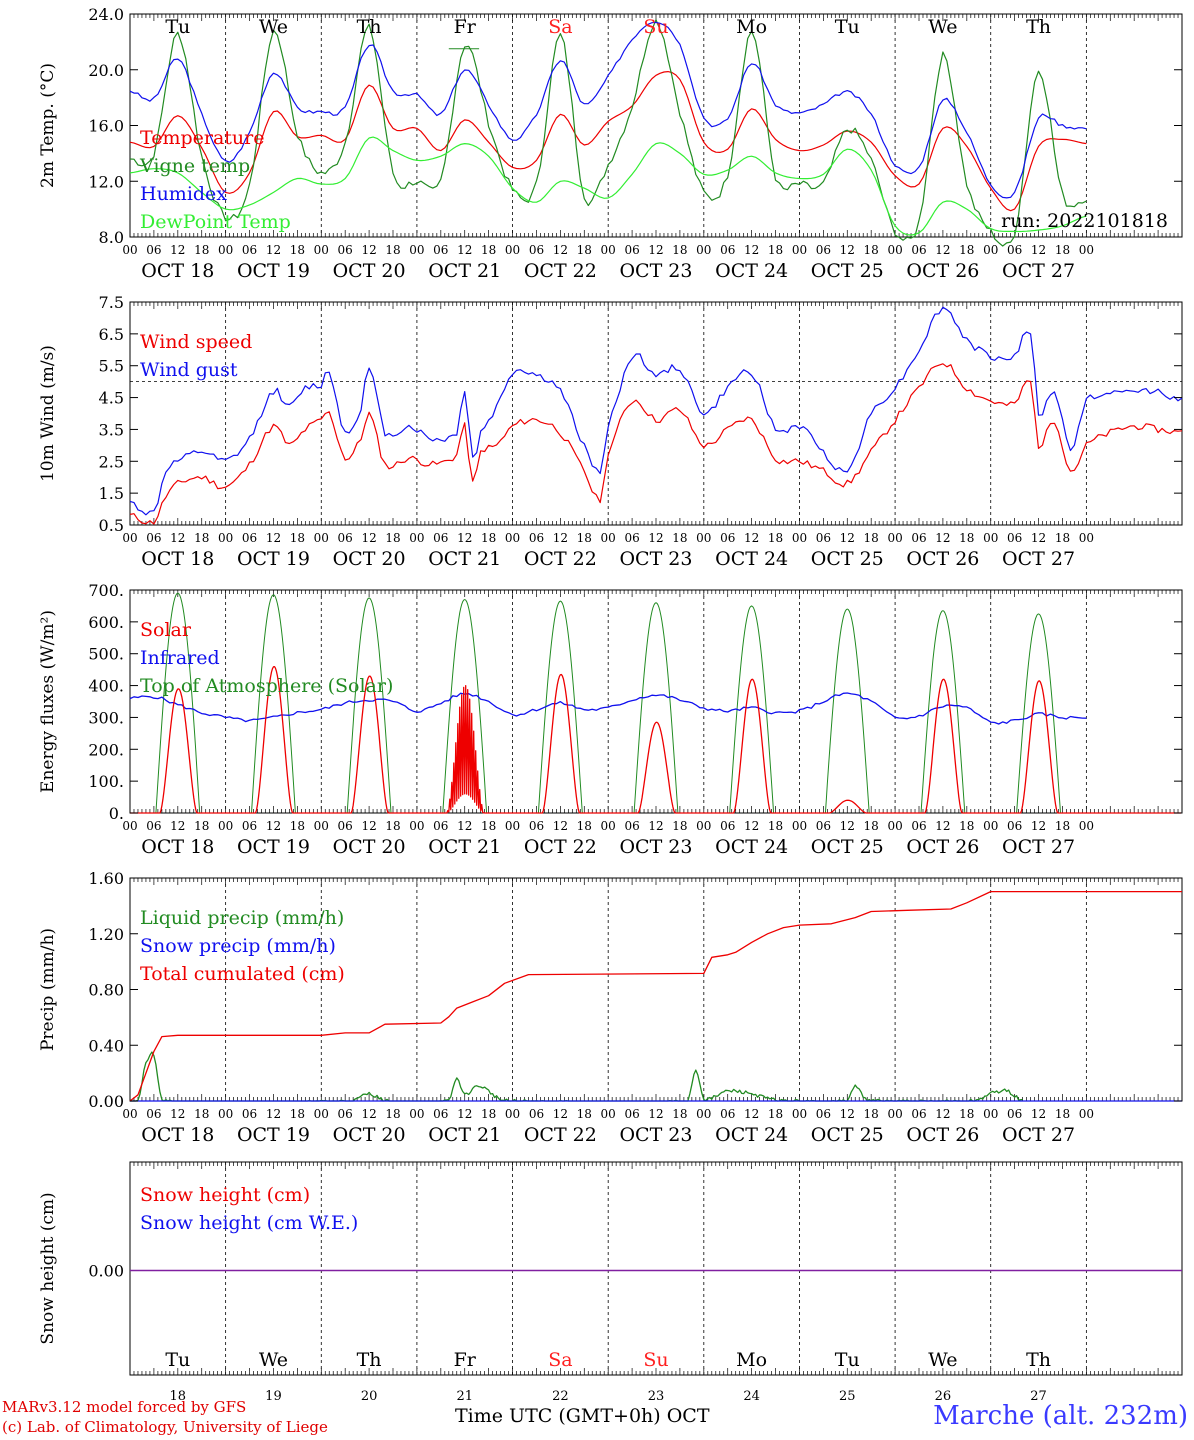 The height and width of the screenshot is (1440, 1194). What do you see at coordinates (847, 847) in the screenshot?
I see `day-tick-label: OCT 25` at bounding box center [847, 847].